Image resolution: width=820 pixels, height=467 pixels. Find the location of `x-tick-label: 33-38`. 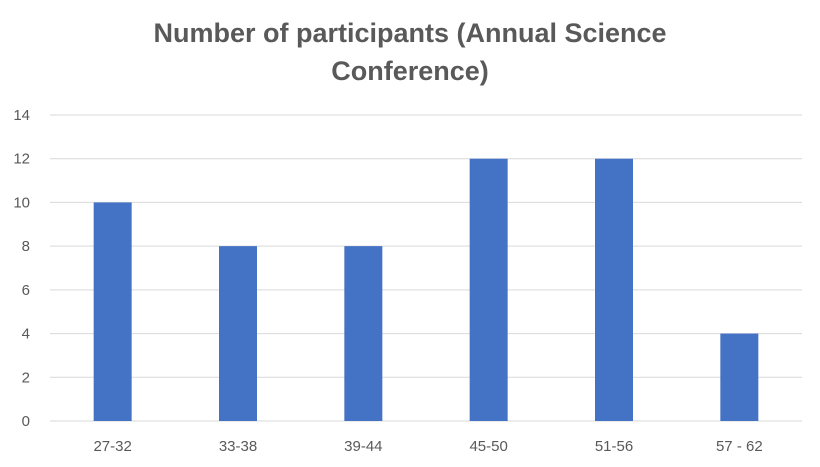

x-tick-label: 33-38 is located at coordinates (238, 446).